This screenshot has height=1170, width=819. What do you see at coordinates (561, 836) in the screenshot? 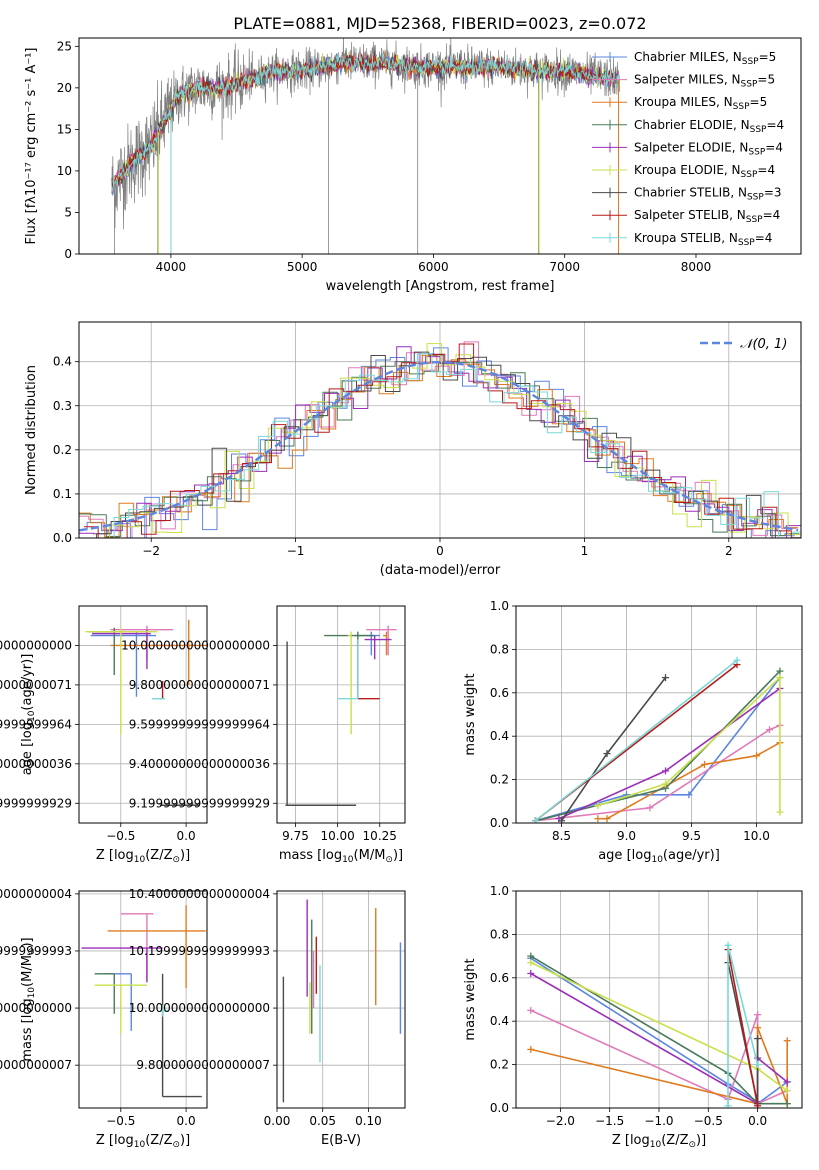
I see `x-tick-label: 8.5` at bounding box center [561, 836].